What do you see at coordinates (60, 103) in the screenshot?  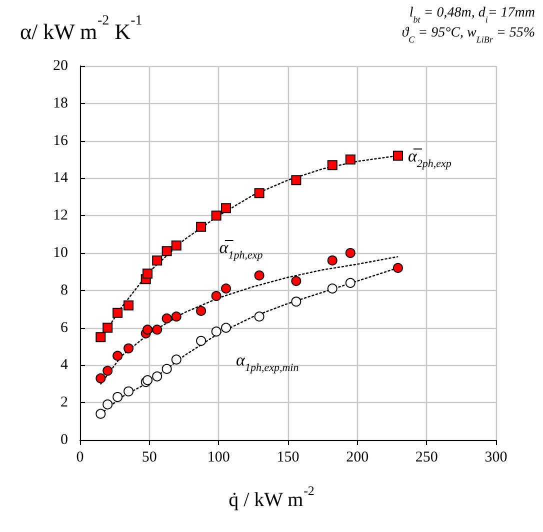 I see `y-tick-label: 18` at bounding box center [60, 103].